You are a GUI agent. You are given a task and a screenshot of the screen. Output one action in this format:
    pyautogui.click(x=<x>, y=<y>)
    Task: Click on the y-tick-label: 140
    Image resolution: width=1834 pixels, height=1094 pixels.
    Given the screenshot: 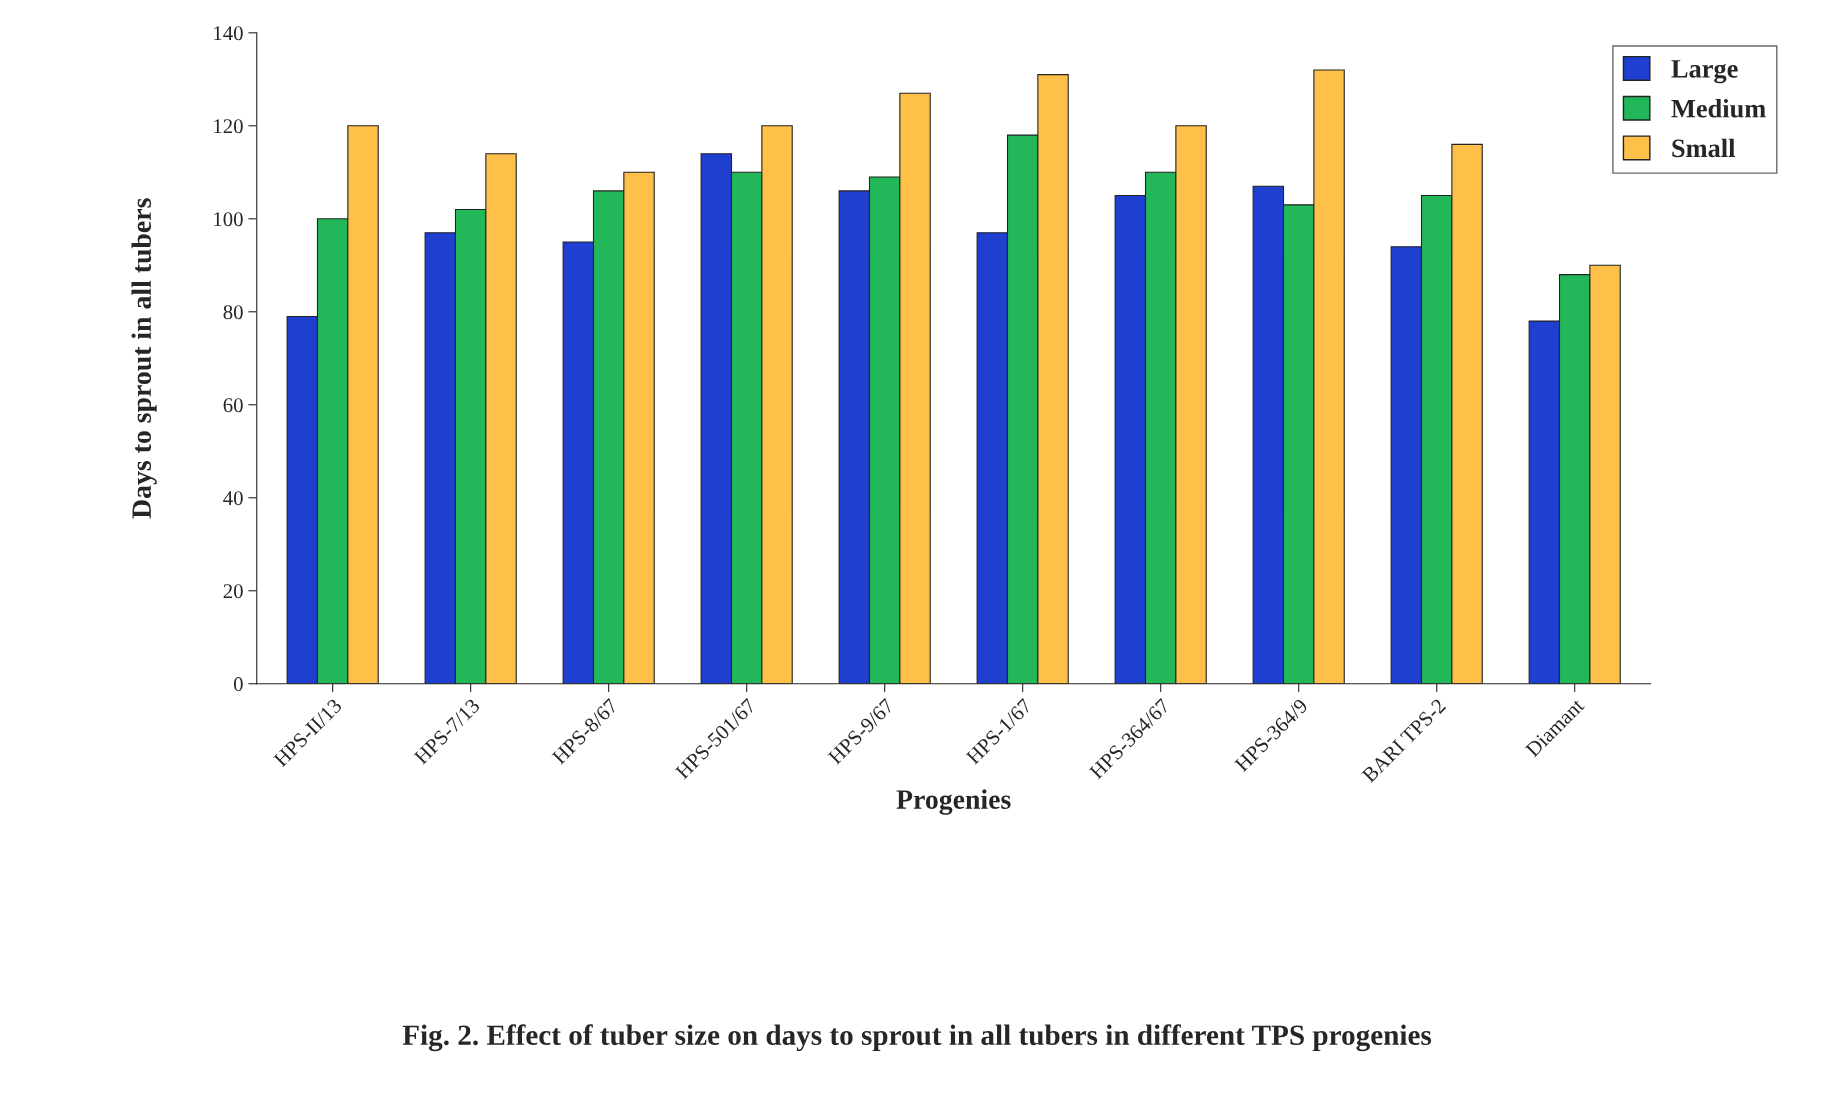 What is the action you would take?
    pyautogui.click(x=228, y=33)
    